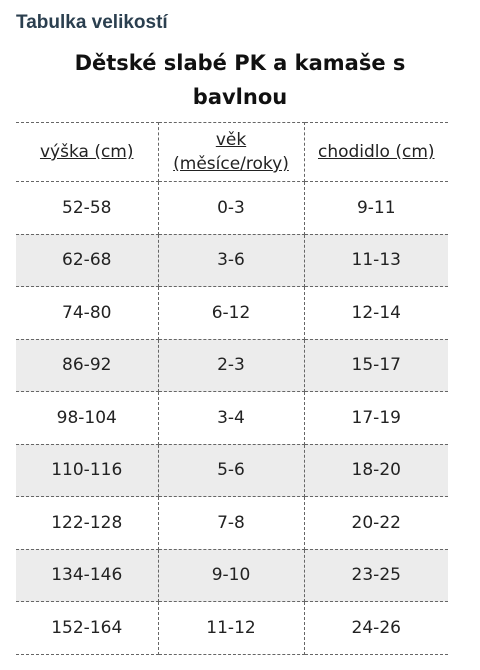 This screenshot has width=480, height=670. Describe the element at coordinates (375, 523) in the screenshot. I see `cell-foot: 20-22` at that location.